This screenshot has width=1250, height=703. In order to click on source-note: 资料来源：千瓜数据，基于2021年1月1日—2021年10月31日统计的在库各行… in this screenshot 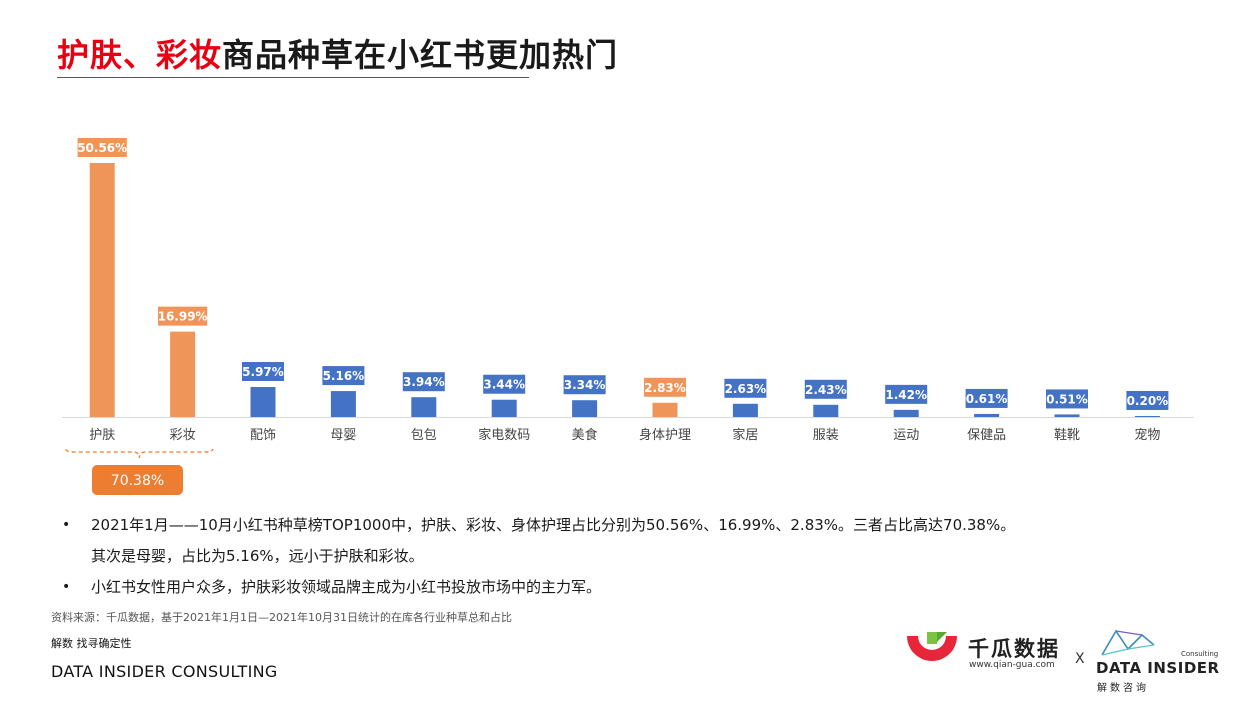, I will do `click(281, 617)`.